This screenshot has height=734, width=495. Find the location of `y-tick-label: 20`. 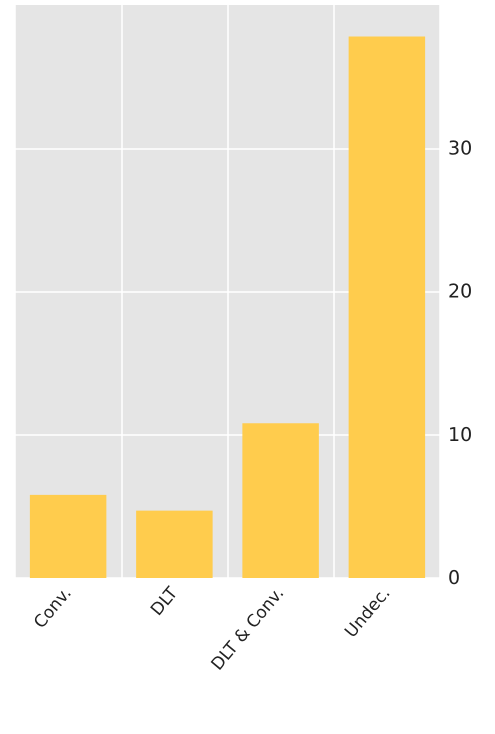

y-tick-label: 20 is located at coordinates (460, 291).